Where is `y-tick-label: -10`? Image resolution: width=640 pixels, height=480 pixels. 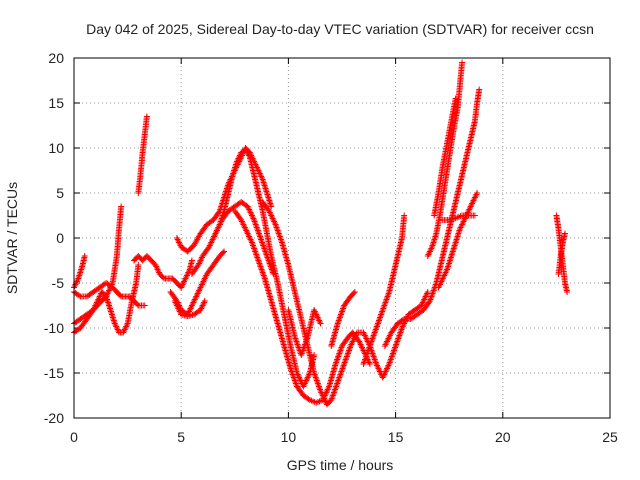
y-tick-label: -10 is located at coordinates (54, 328).